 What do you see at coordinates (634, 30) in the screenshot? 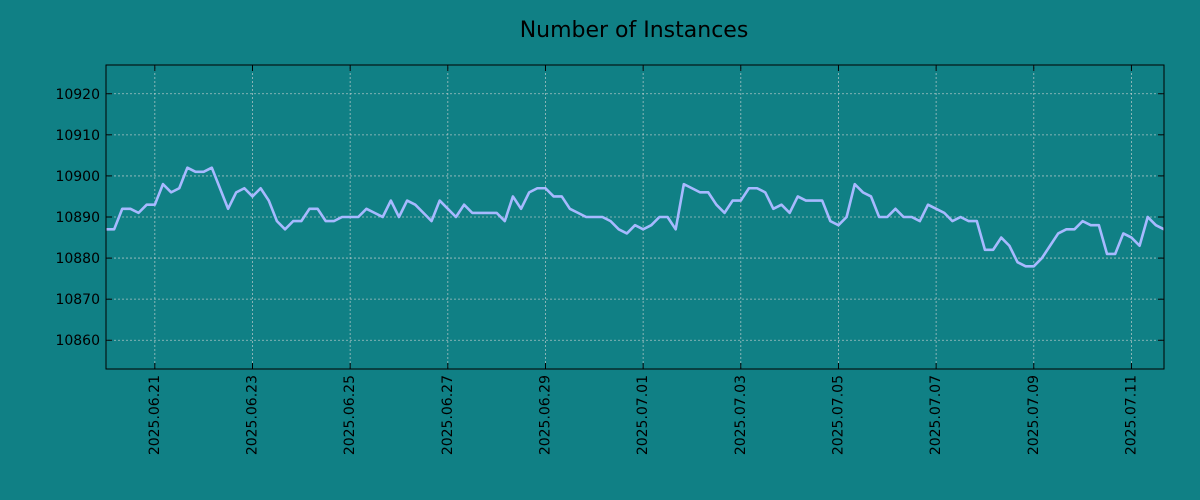
I see `chart-title: Number of Instances` at bounding box center [634, 30].